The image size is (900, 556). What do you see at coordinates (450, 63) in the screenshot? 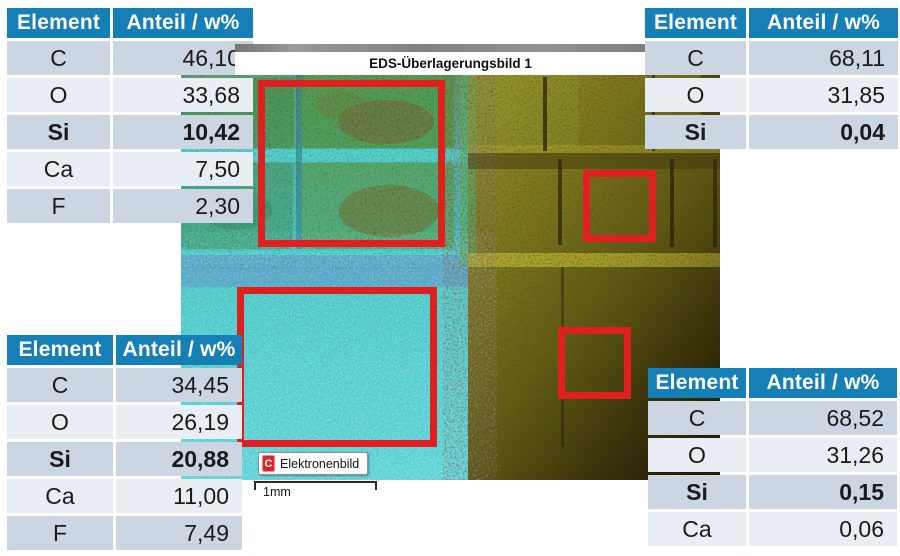
I see `image-title: EDS-Überlagerungsbild 1` at bounding box center [450, 63].